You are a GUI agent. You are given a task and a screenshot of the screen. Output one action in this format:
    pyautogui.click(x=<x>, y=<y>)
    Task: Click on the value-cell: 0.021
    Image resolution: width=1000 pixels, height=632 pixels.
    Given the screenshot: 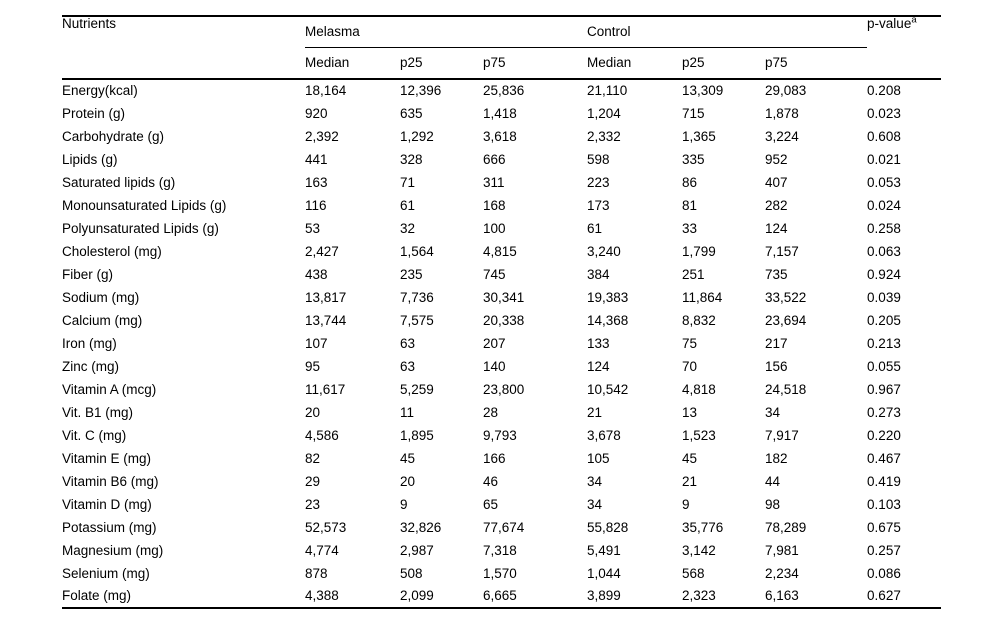 What is the action you would take?
    pyautogui.click(x=884, y=159)
    